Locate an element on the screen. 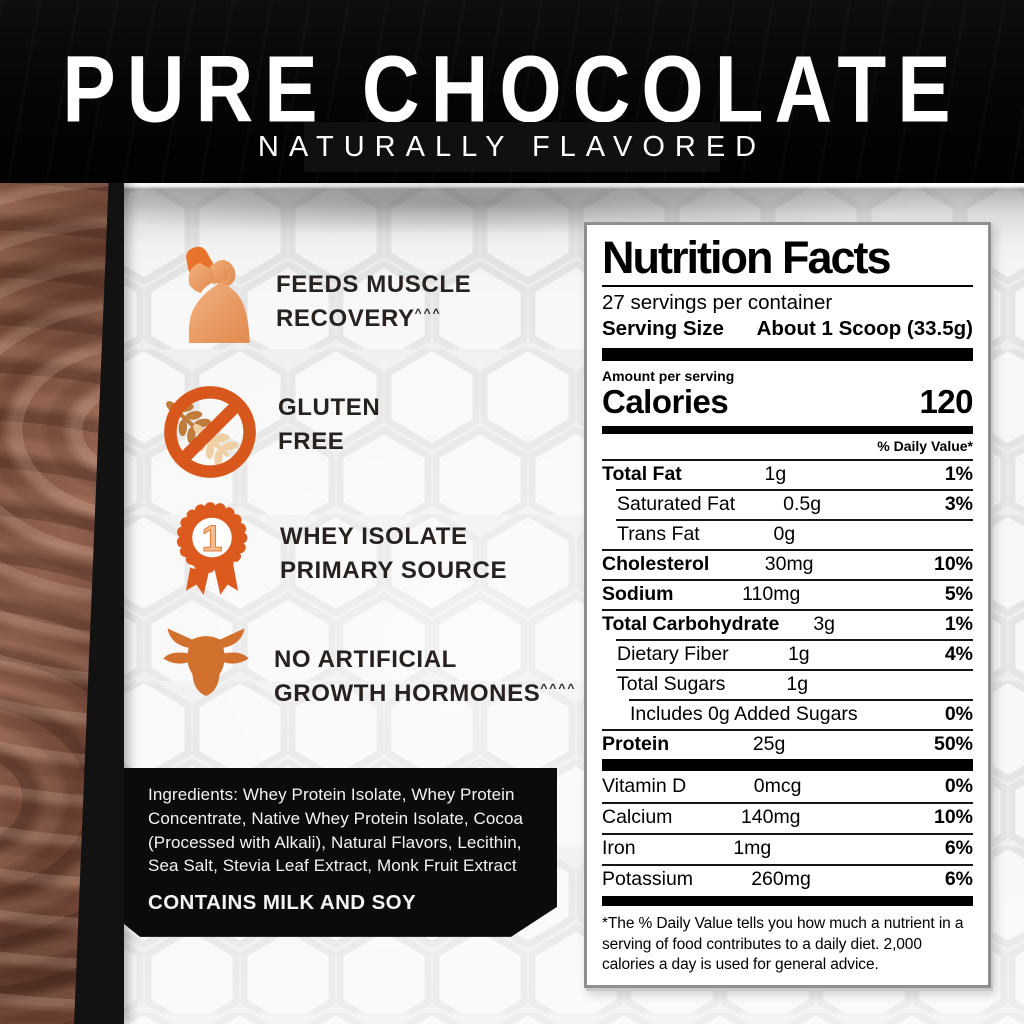  nutrient-row-added-sugars: Includes 0g Added Sugars 0% is located at coordinates (787, 714).